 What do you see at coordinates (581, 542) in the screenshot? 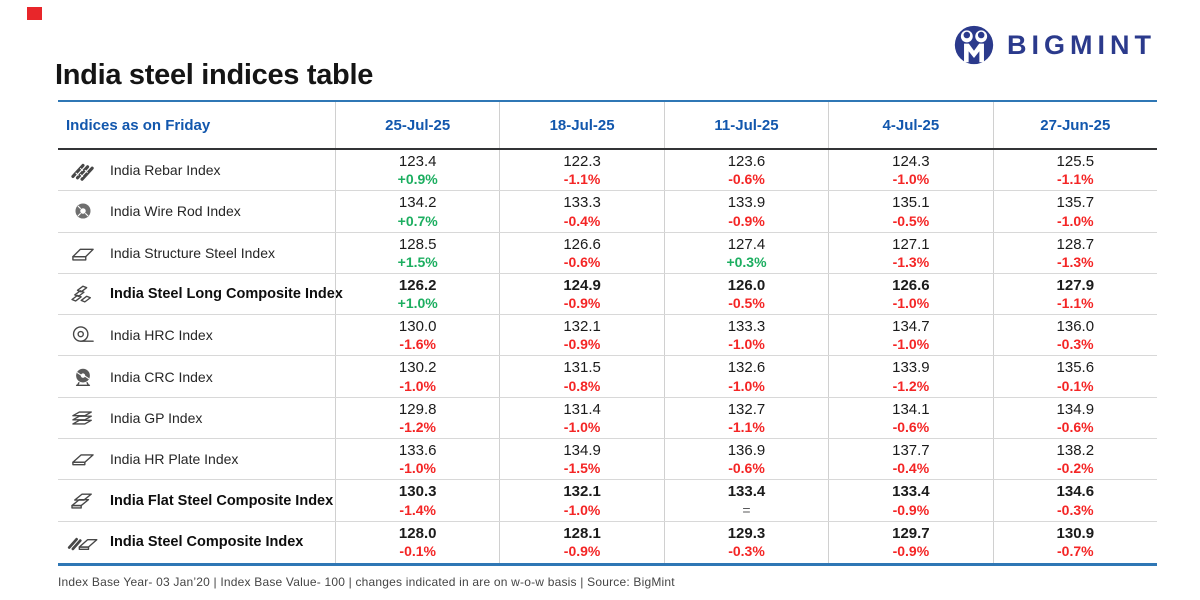
I see `value-cell: 128.1 -0.9%` at bounding box center [581, 542].